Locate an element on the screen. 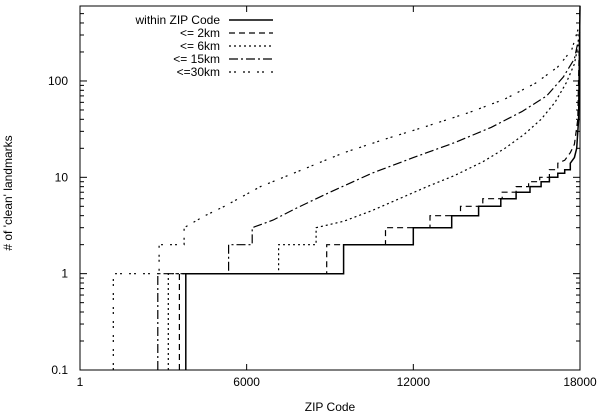 The width and height of the screenshot is (601, 415). x-tick-label: 6000 is located at coordinates (246, 382).